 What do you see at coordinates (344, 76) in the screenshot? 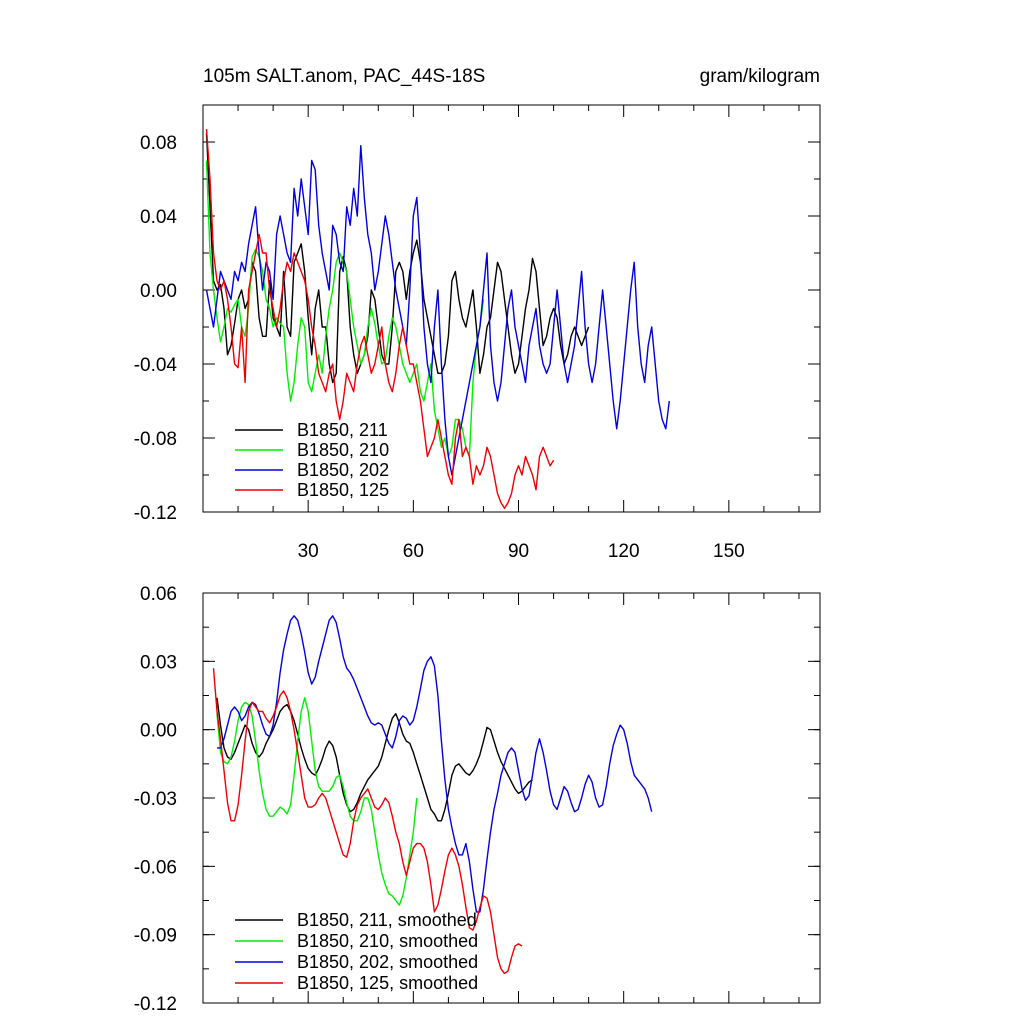
I see `chart-title: 105m SALT.anom, PAC_44S-18S` at bounding box center [344, 76].